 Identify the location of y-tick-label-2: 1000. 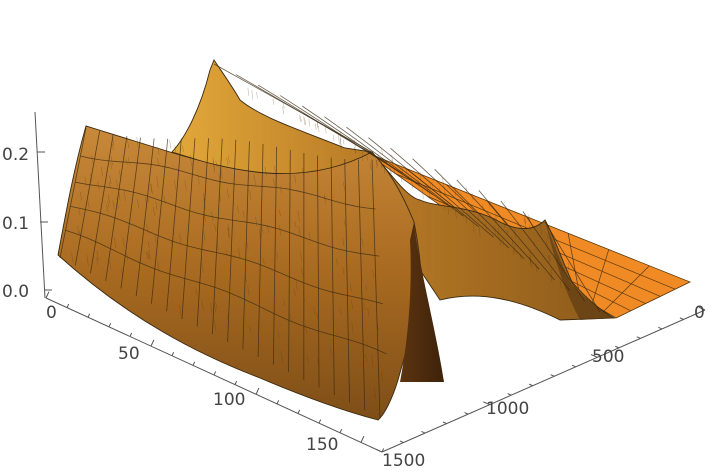
(507, 409).